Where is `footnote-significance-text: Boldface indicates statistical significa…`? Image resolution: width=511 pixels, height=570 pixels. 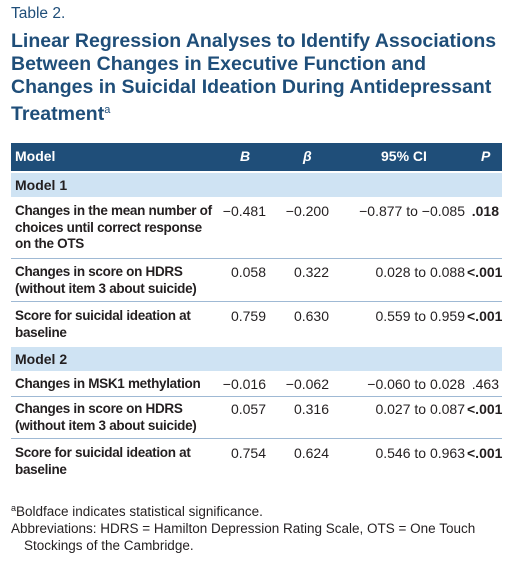 footnote-significance-text: Boldface indicates statistical significa… is located at coordinates (139, 511).